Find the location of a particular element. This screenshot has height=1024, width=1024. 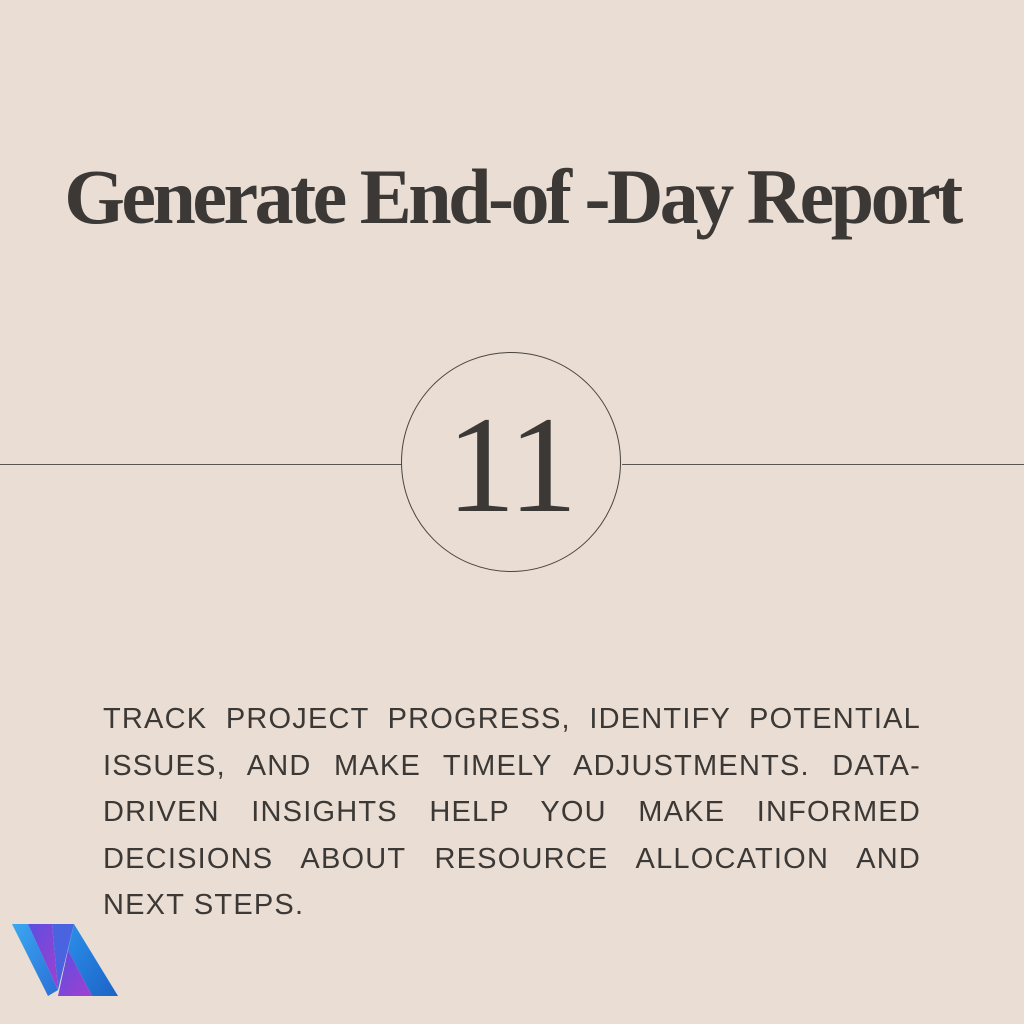

page-title: Generate End-of -Day Report is located at coordinates (513, 197).